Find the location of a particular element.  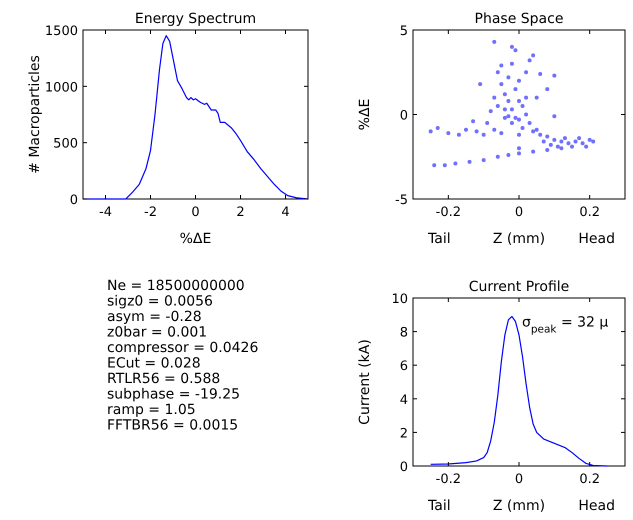

text: z0bar = 0.001 is located at coordinates (157, 332).